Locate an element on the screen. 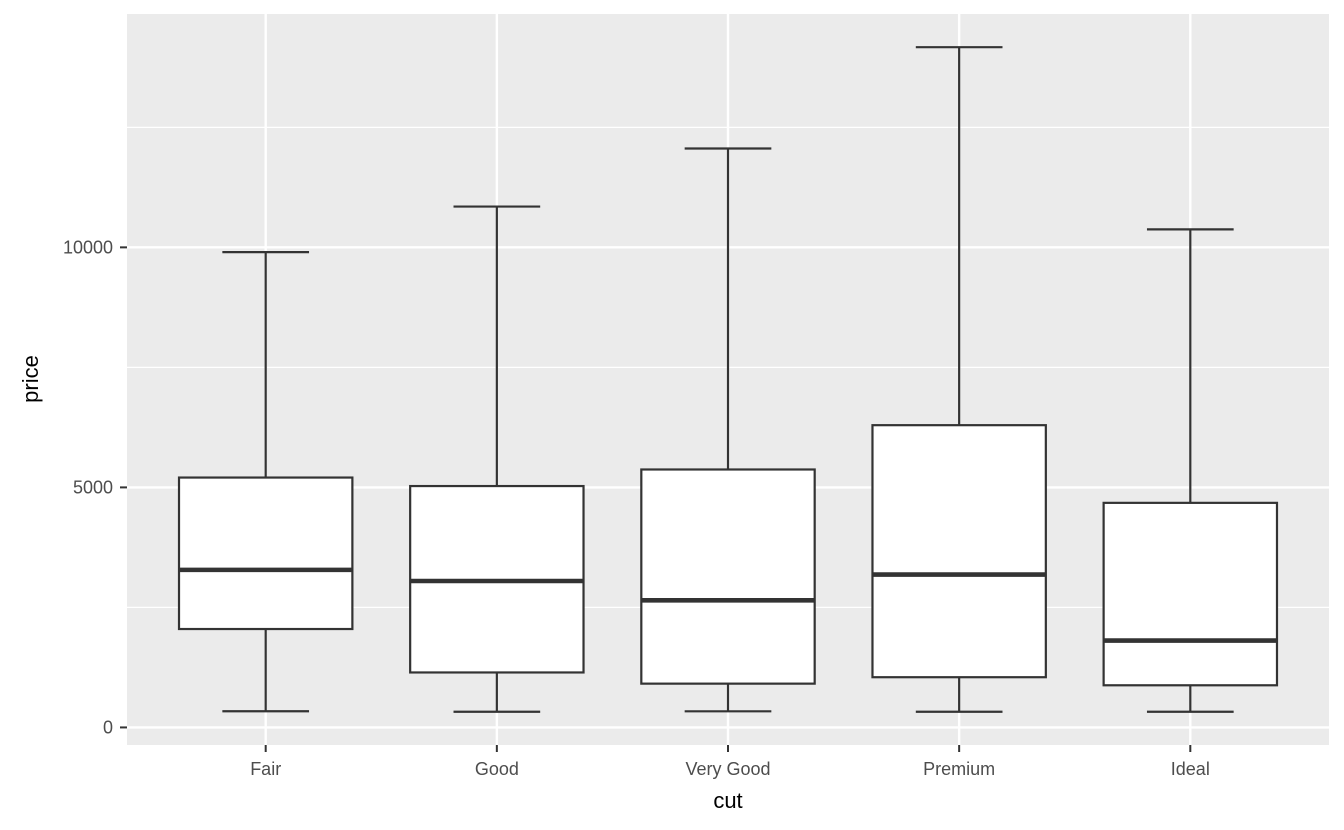  x-tick-label: Fair is located at coordinates (265, 769).